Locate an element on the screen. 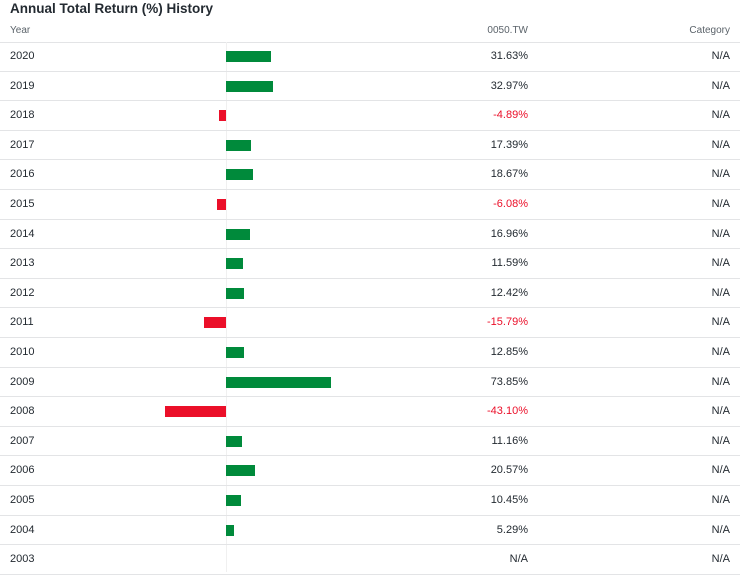  return-value-label: -15.79% is located at coordinates (507, 322).